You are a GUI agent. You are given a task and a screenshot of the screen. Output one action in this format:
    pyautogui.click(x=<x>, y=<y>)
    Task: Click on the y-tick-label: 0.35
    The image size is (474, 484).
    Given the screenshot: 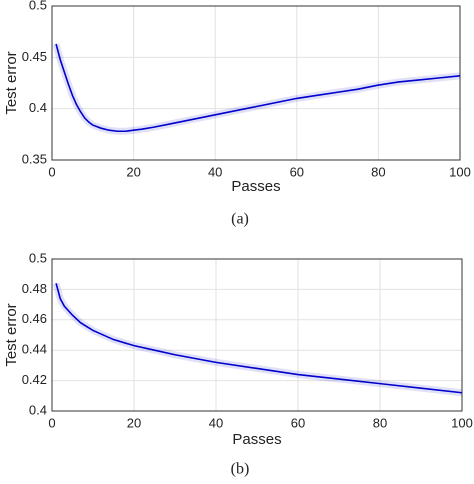 What is the action you would take?
    pyautogui.click(x=34, y=158)
    